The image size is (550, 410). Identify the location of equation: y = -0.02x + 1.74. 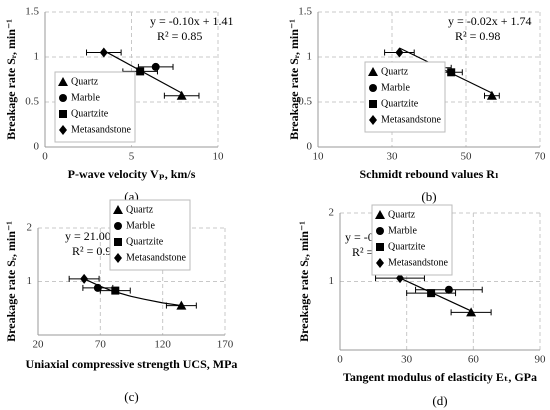
(490, 21).